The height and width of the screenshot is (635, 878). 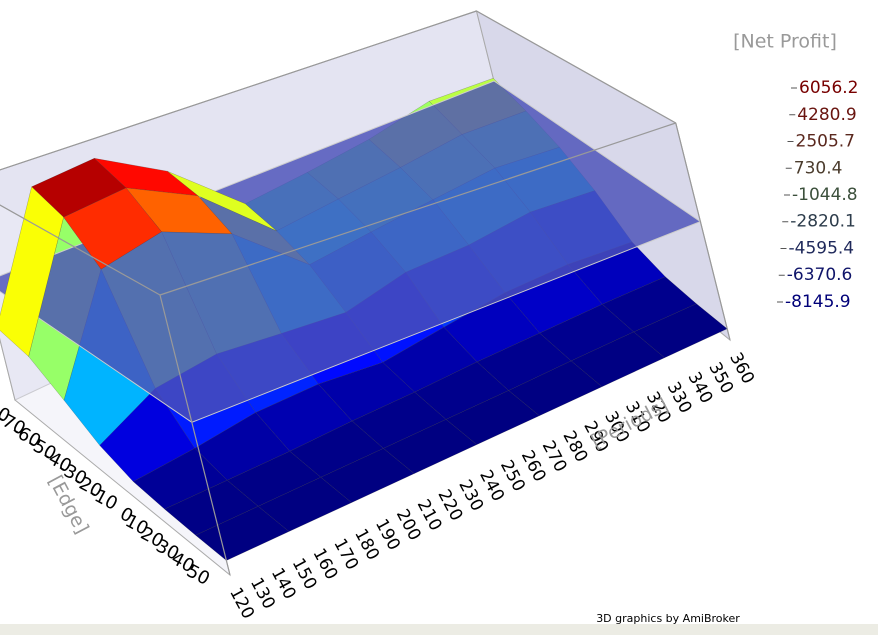 I want to click on z-tick-label: -1044.8, so click(x=825, y=195).